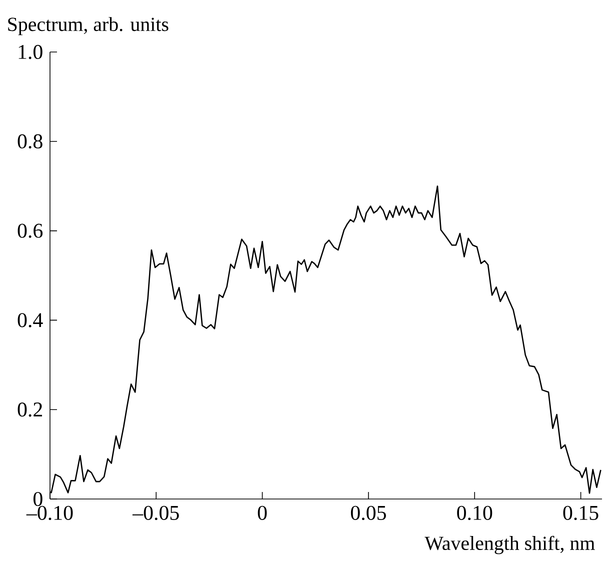  What do you see at coordinates (37, 499) in the screenshot?
I see `y-tick-label: 0` at bounding box center [37, 499].